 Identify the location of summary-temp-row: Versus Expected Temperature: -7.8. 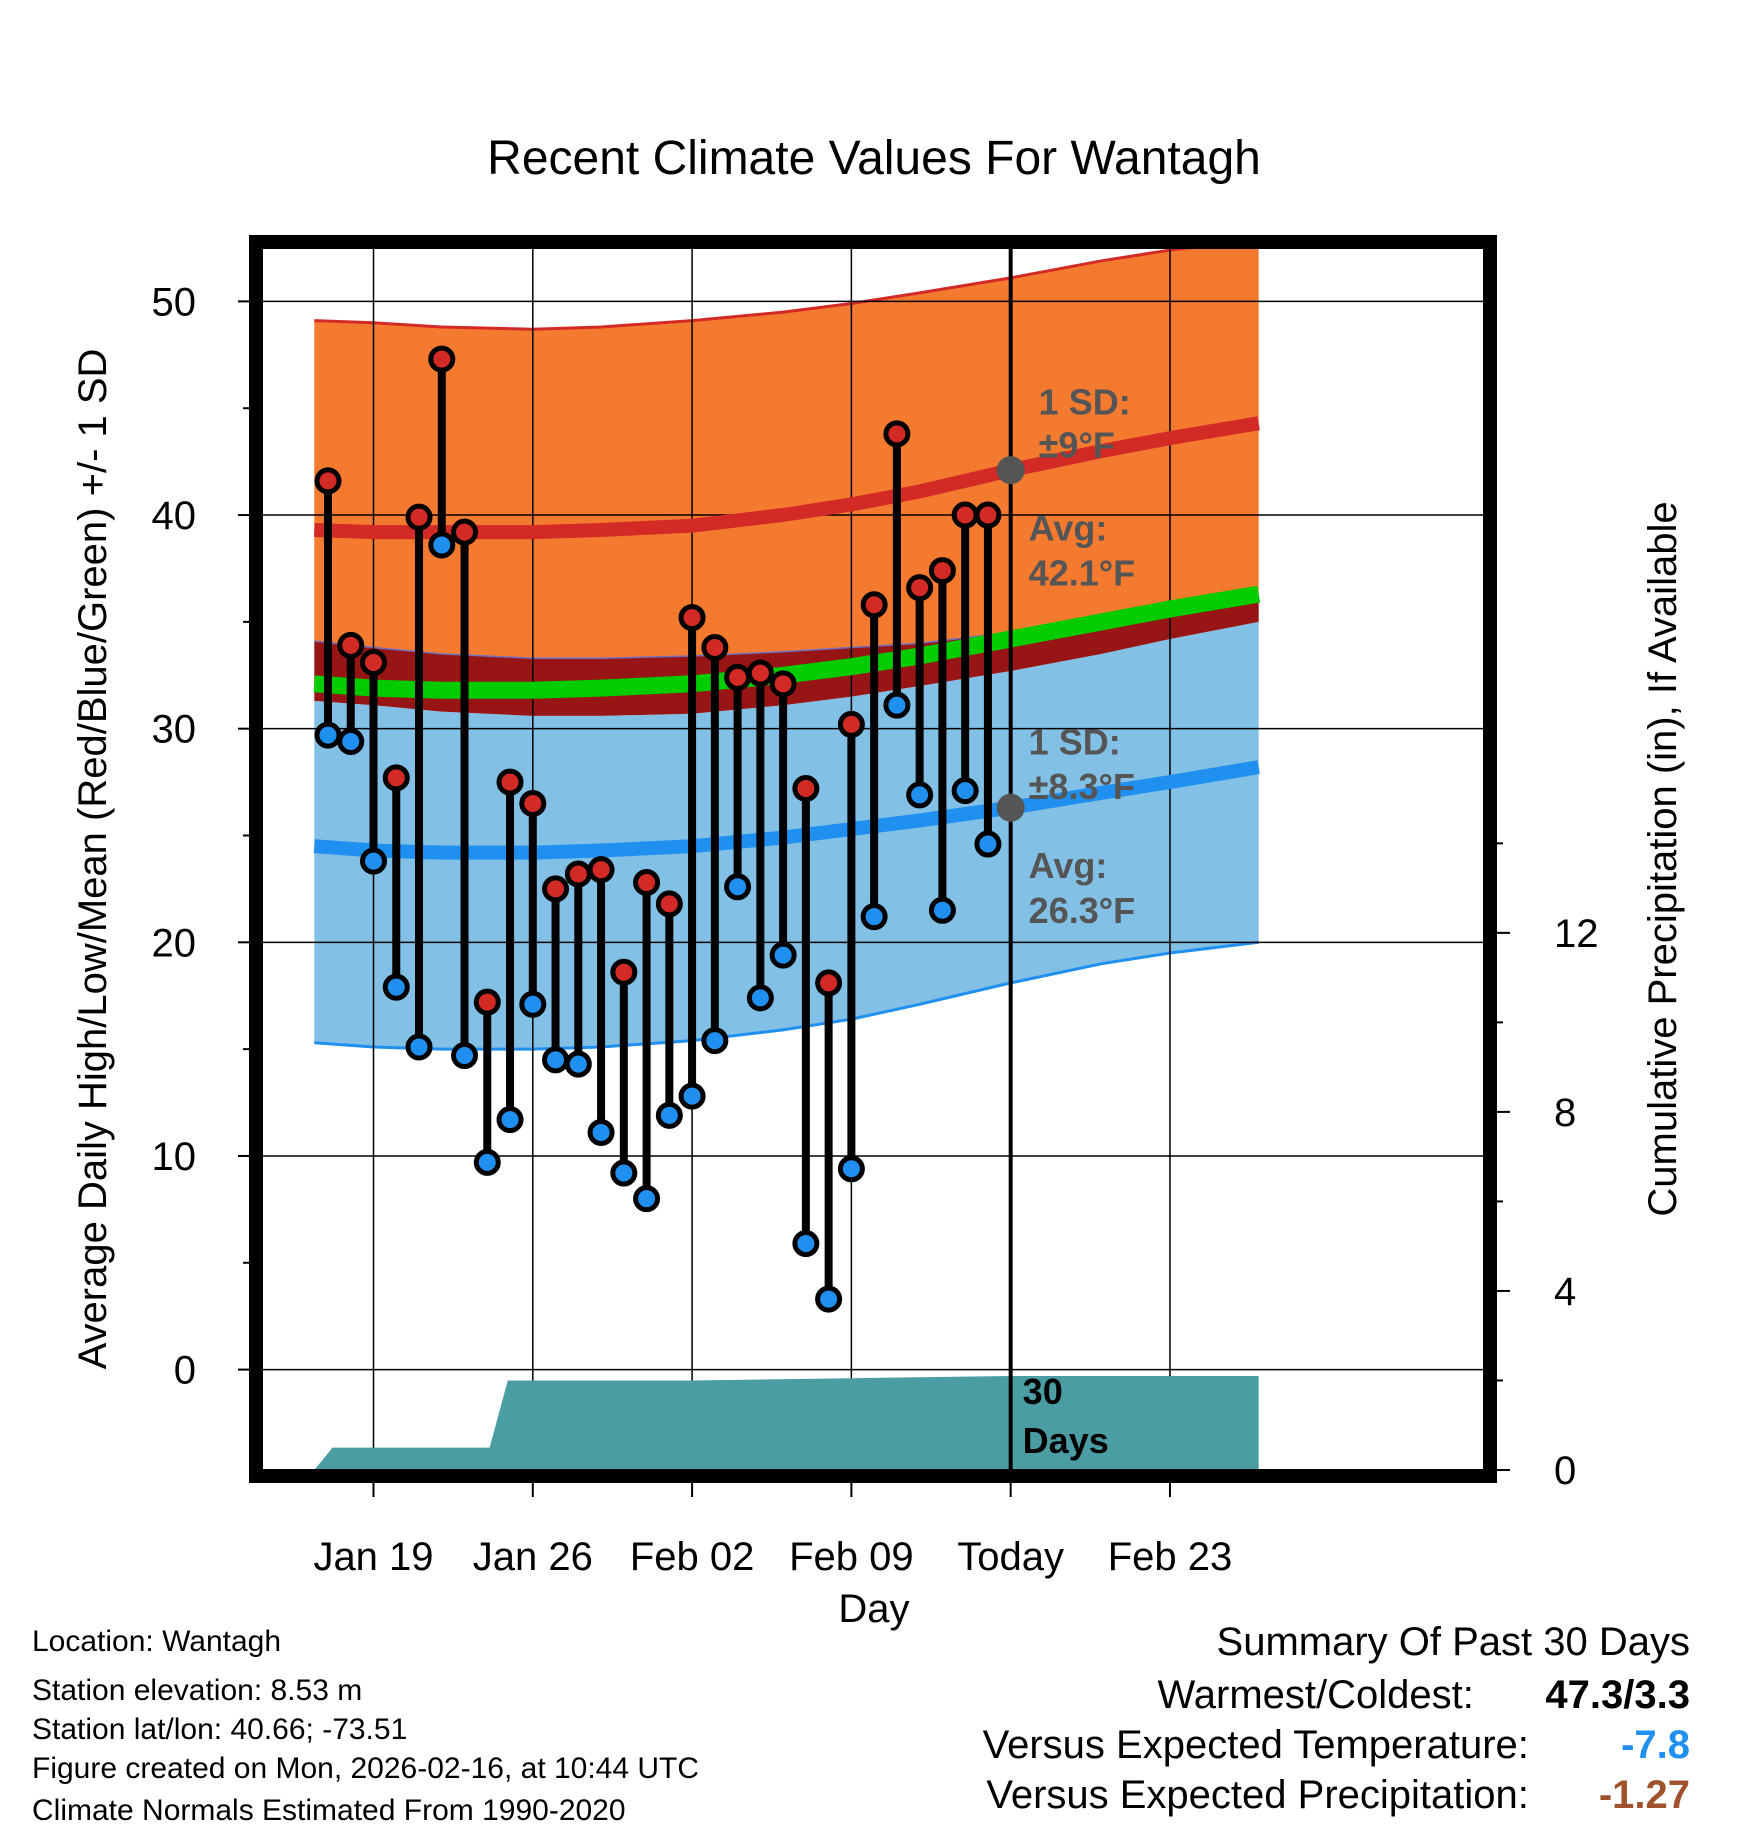
(1336, 1745).